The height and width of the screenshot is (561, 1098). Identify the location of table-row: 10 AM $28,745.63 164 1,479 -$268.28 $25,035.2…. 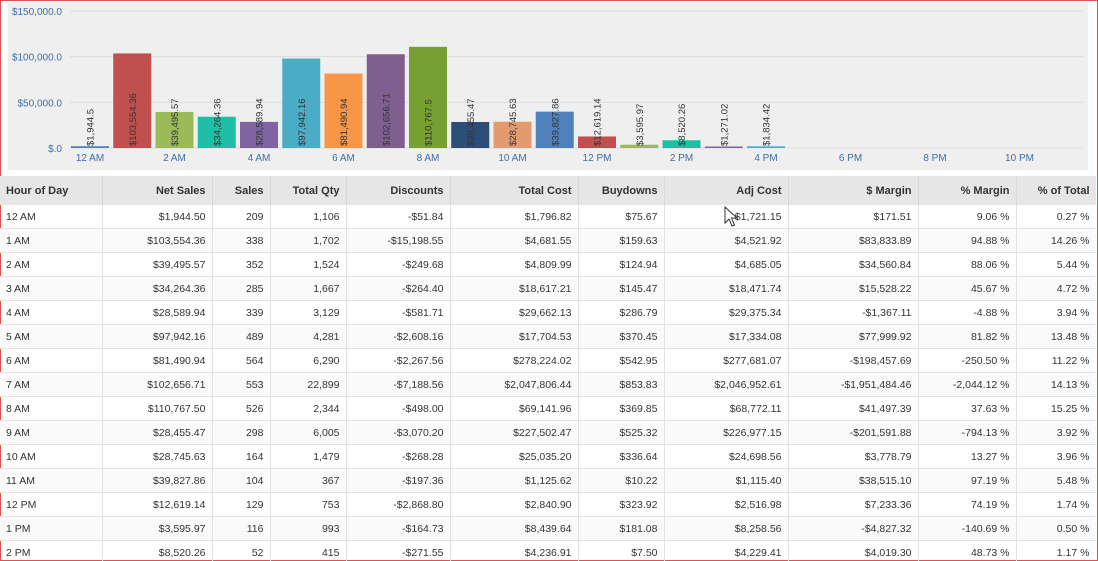
(548, 456).